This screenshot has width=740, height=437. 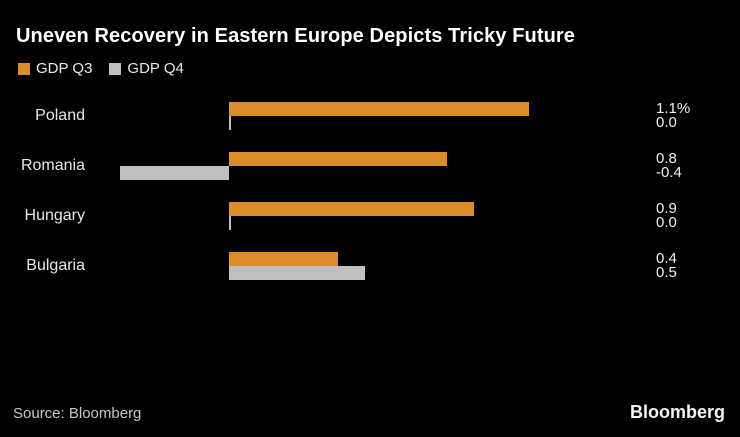 I want to click on value-label-gdp-q4-poland: 0.0, so click(x=666, y=122).